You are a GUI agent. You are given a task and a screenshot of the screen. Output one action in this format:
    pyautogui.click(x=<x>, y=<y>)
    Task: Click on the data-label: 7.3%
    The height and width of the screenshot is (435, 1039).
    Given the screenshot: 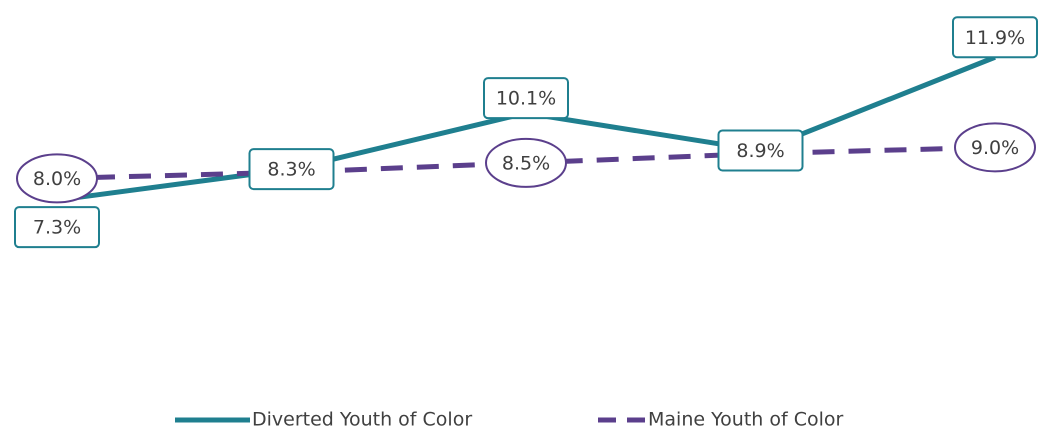 What is the action you would take?
    pyautogui.click(x=57, y=228)
    